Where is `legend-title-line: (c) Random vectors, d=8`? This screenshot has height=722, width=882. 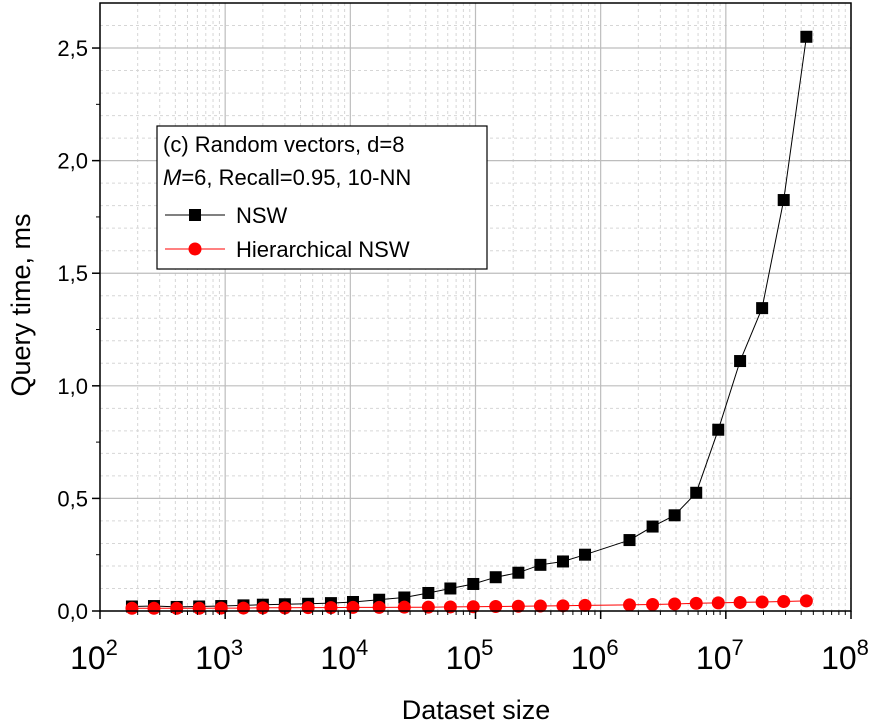 legend-title-line: (c) Random vectors, d=8 is located at coordinates (283, 144).